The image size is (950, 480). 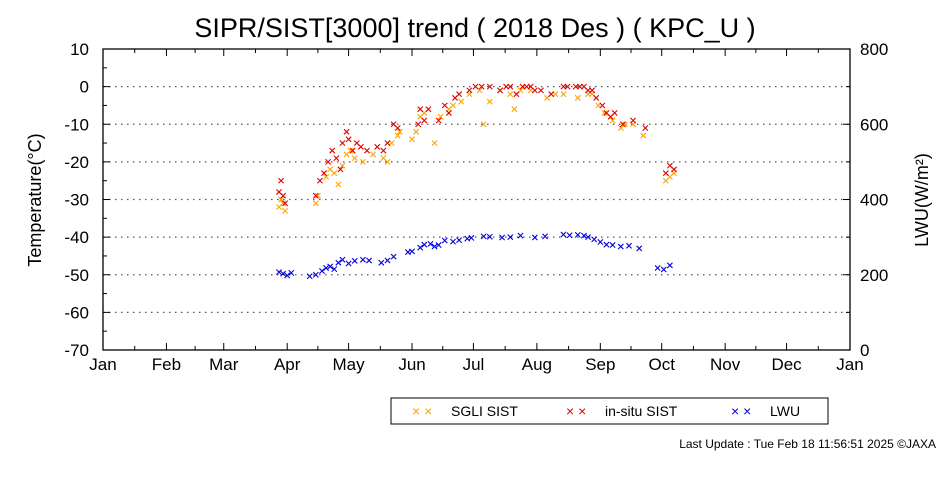 I want to click on x-tick-label: Apr, so click(x=287, y=364).